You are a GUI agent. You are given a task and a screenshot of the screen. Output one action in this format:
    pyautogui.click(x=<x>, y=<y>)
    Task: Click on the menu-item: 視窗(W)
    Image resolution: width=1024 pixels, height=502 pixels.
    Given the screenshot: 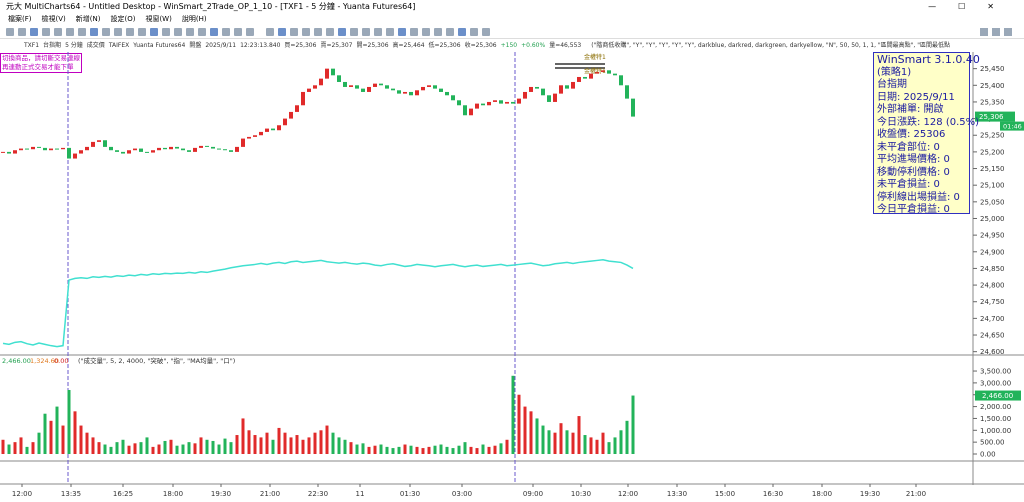 What is the action you would take?
    pyautogui.click(x=158, y=19)
    